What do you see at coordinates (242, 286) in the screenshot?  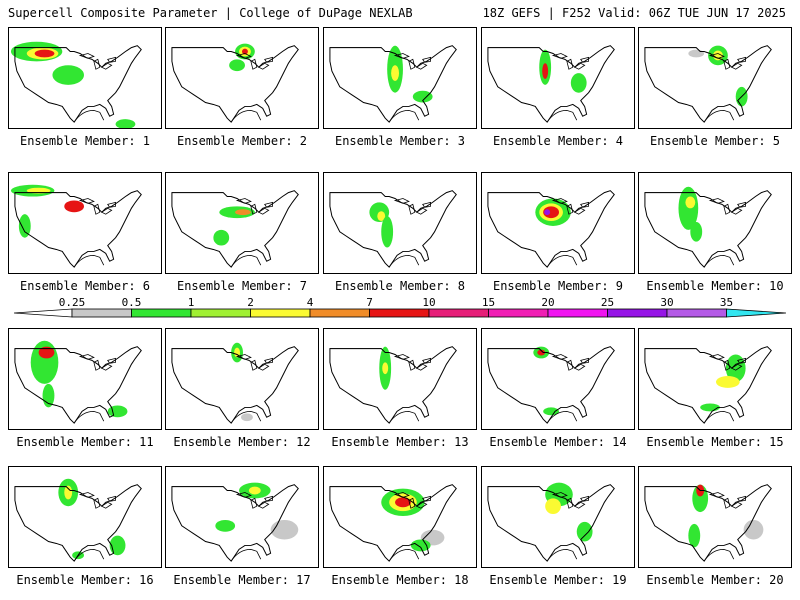 I see `ensemble-member-label: Ensemble Member: 7` at bounding box center [242, 286].